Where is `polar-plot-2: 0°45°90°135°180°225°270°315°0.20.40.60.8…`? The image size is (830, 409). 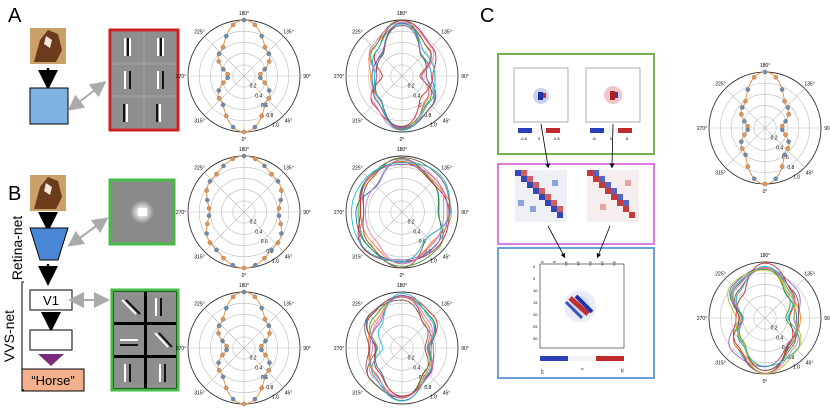 polar-plot-2: 0°45°90°135°180°225°270°315°0.20.40.60.8… is located at coordinates (401, 77).